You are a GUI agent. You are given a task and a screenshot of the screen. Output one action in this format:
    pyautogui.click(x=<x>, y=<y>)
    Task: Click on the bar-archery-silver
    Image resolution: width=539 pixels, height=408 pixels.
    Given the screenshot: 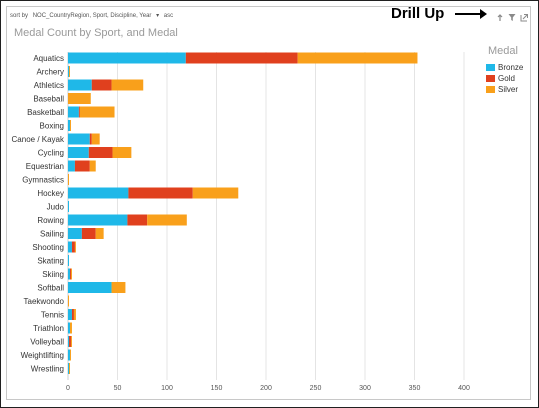 What is the action you would take?
    pyautogui.click(x=69, y=71)
    